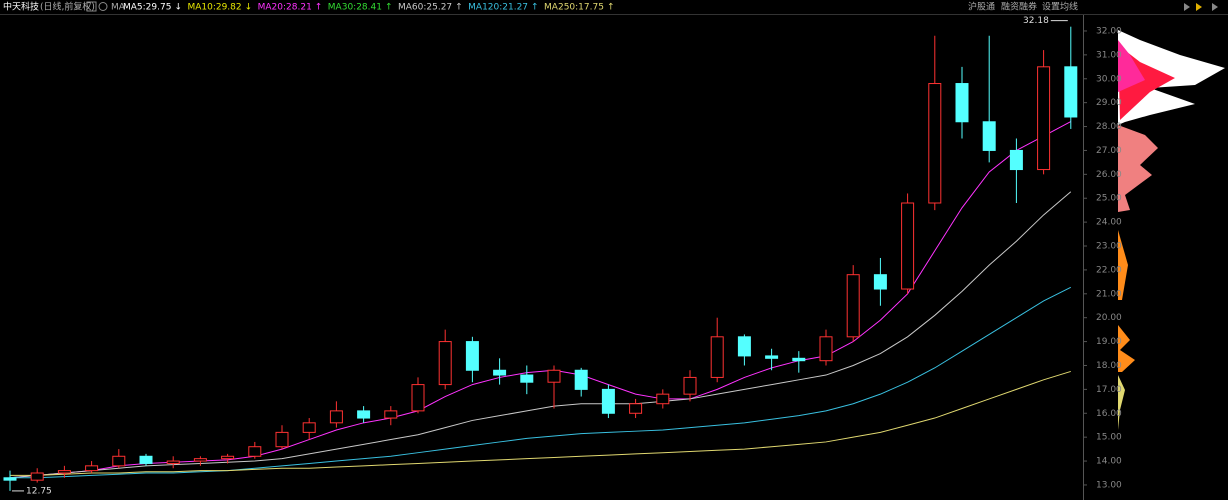  I want to click on ma-label: MA, so click(118, 8).